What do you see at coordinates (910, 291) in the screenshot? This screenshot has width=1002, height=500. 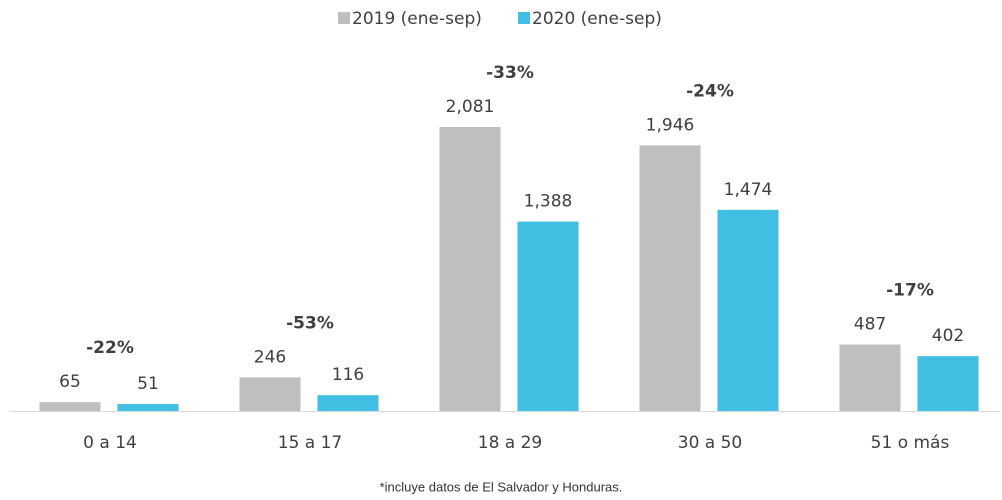 I see `change-label: -17%` at bounding box center [910, 291].